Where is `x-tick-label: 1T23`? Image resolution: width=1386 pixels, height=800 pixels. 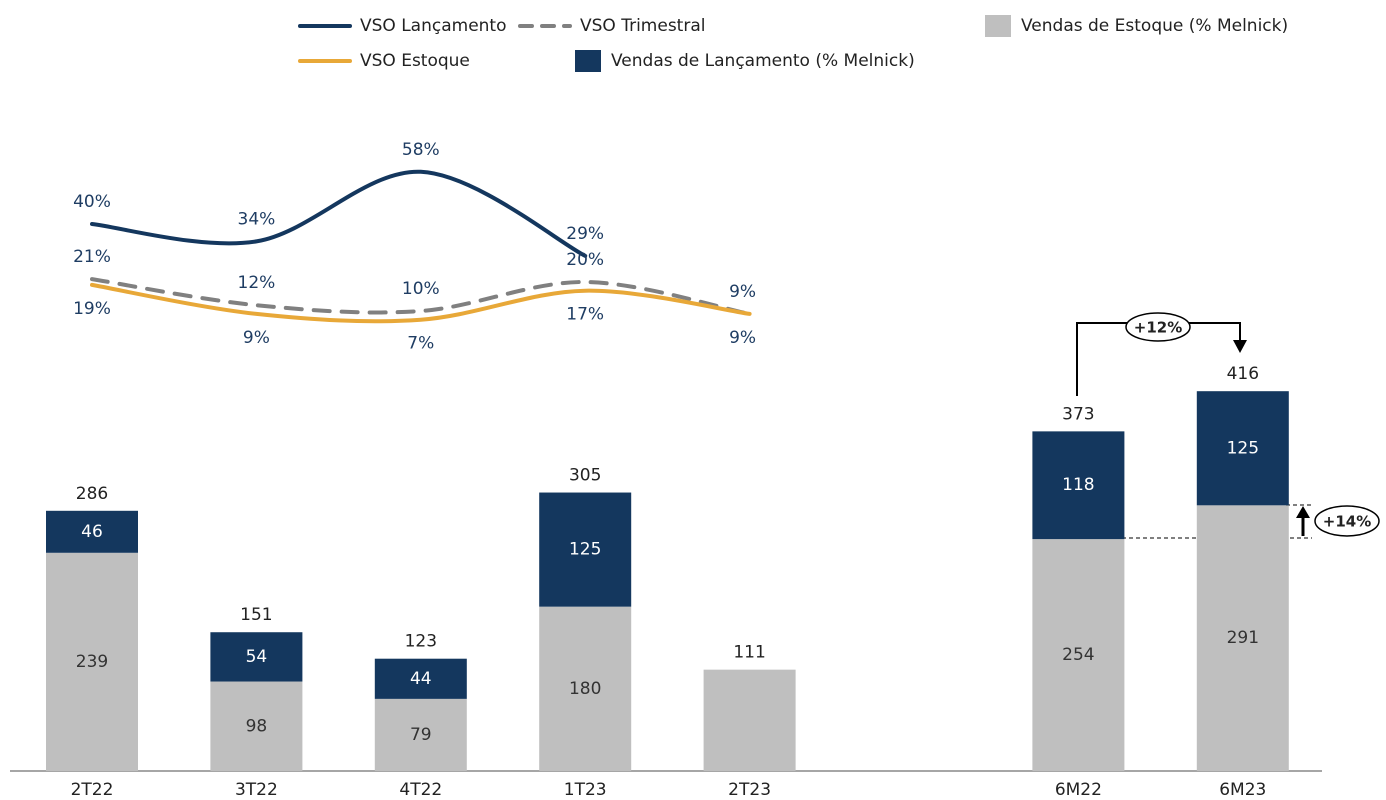 x-tick-label: 1T23 is located at coordinates (585, 790).